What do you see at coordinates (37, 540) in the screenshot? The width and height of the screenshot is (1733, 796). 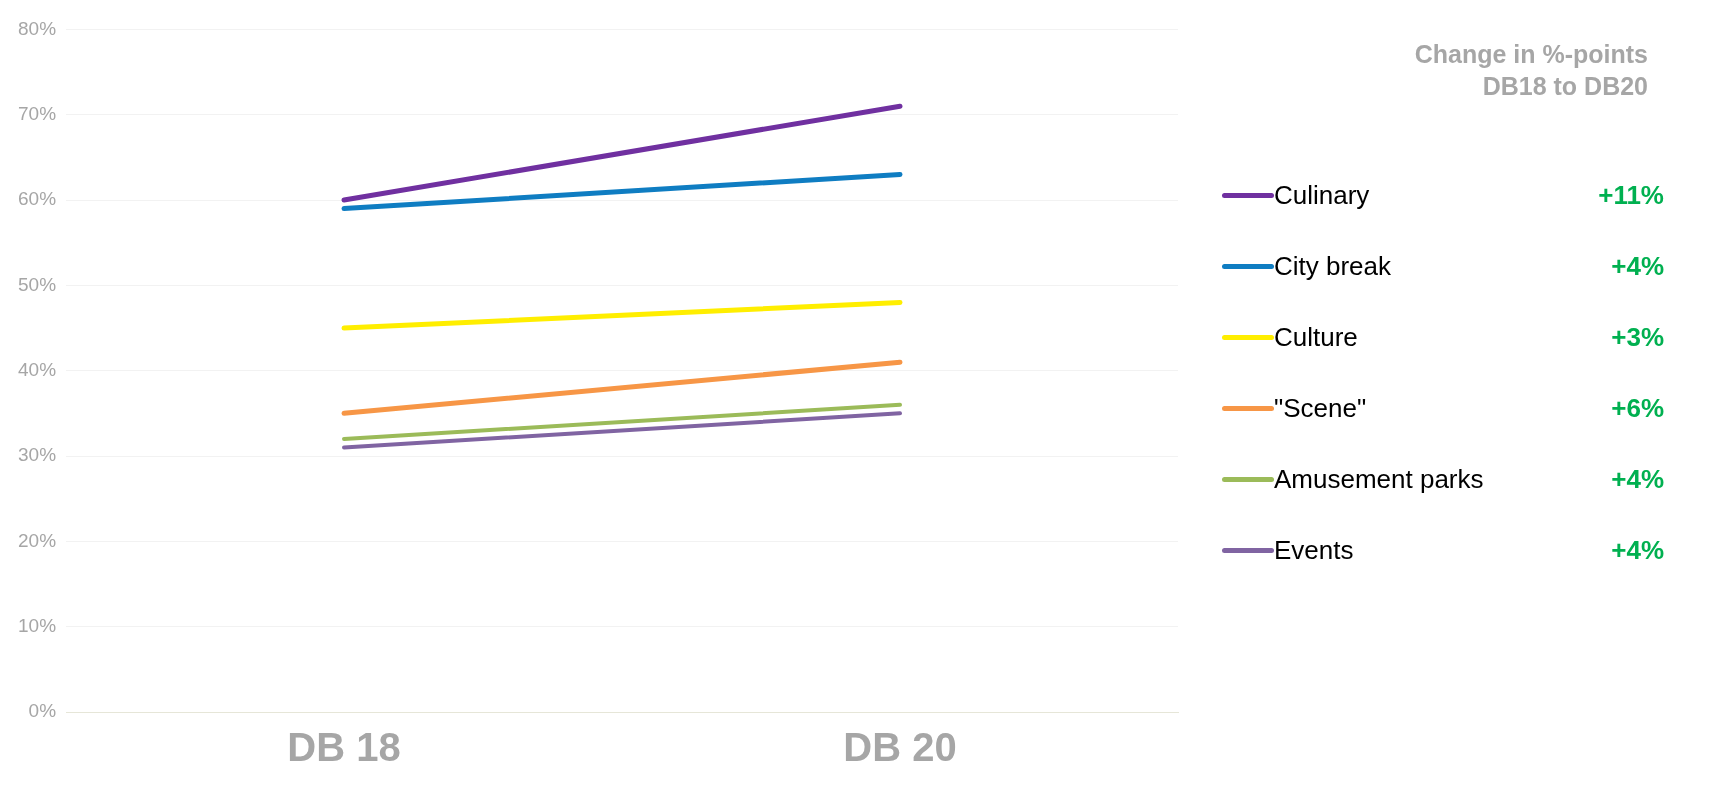 I see `y-tick-label: 20%` at bounding box center [37, 540].